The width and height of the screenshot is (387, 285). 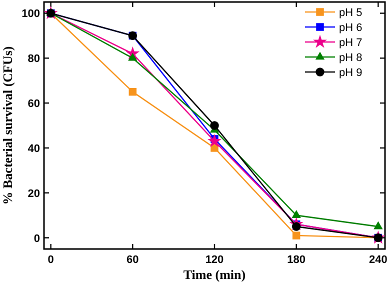 I want to click on legend-label: pH 9, so click(x=350, y=73).